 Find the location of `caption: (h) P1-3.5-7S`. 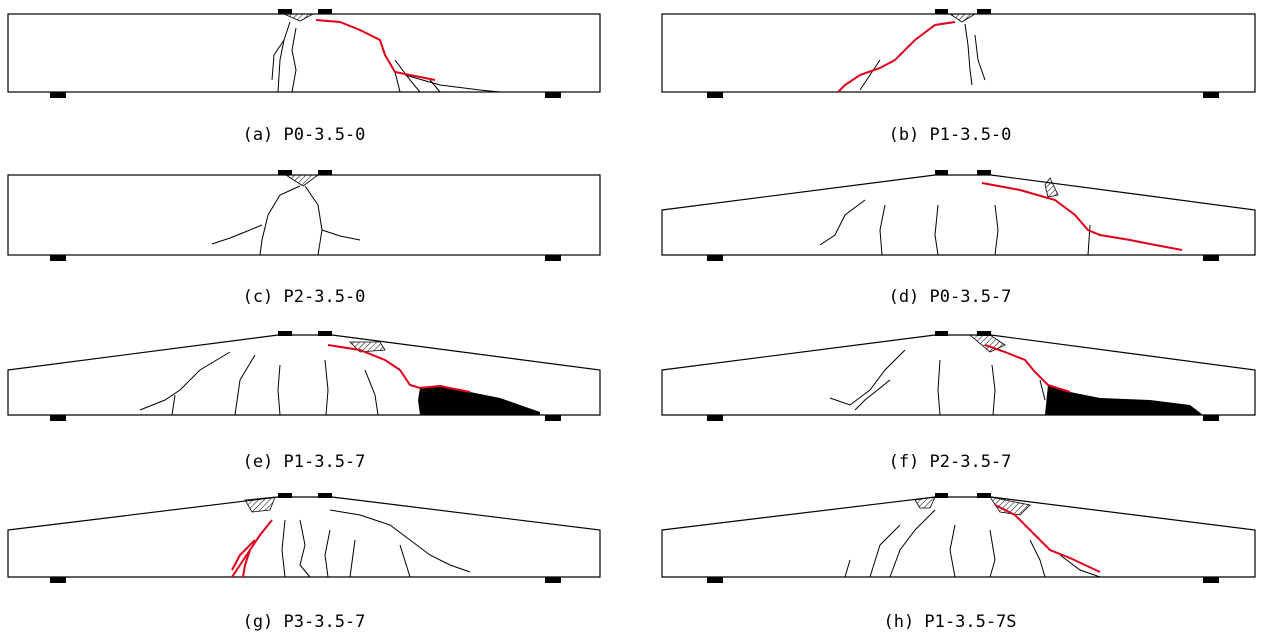

caption: (h) P1-3.5-7S is located at coordinates (949, 622).